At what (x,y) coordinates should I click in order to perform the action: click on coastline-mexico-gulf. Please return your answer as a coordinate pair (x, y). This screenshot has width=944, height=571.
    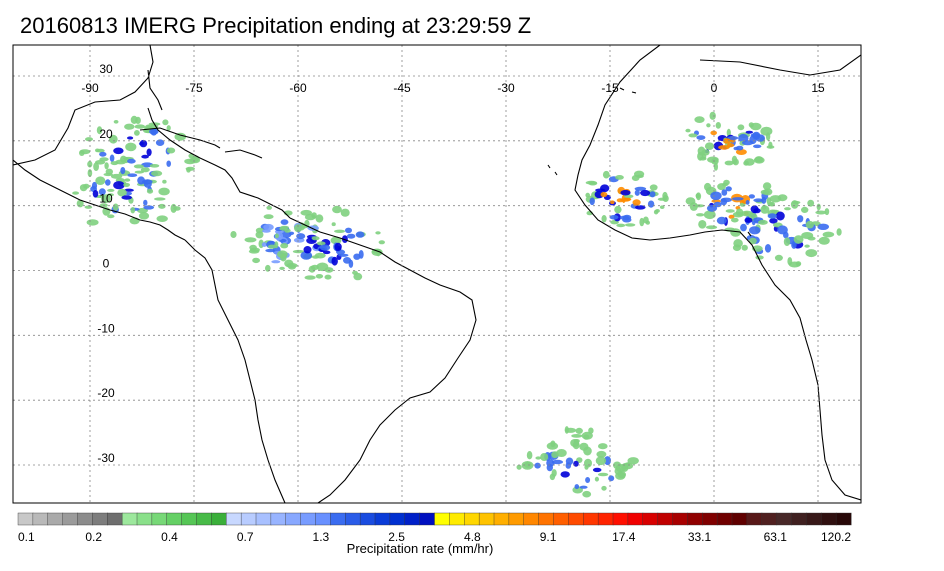
    Looking at the image, I should click on (99, 200).